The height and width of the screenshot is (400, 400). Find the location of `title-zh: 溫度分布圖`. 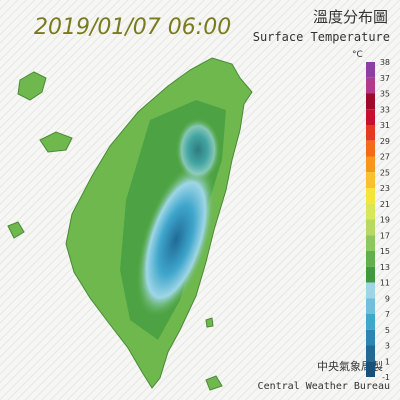

title-zh: 溫度分布圖 is located at coordinates (350, 17).